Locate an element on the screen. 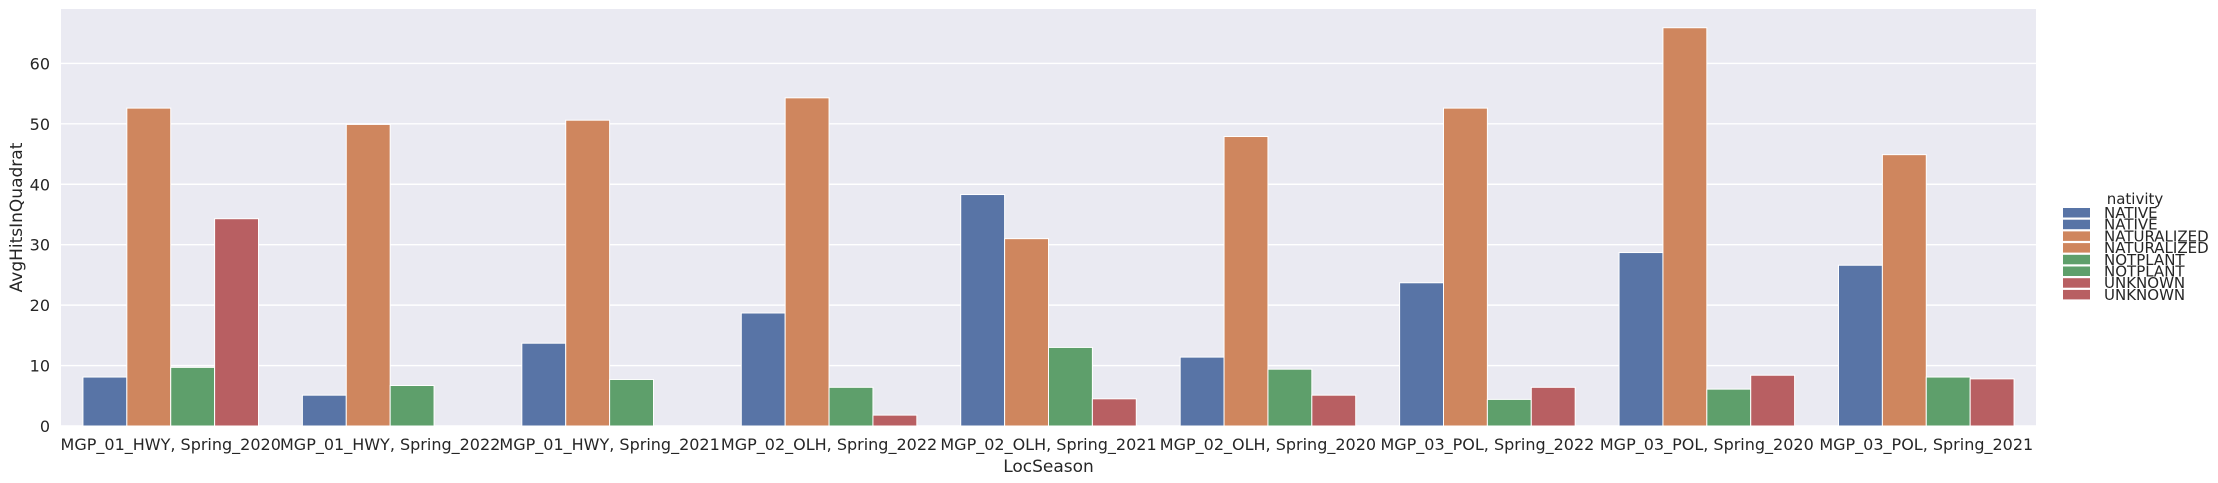  legend-title: nativity is located at coordinates (2135, 199).